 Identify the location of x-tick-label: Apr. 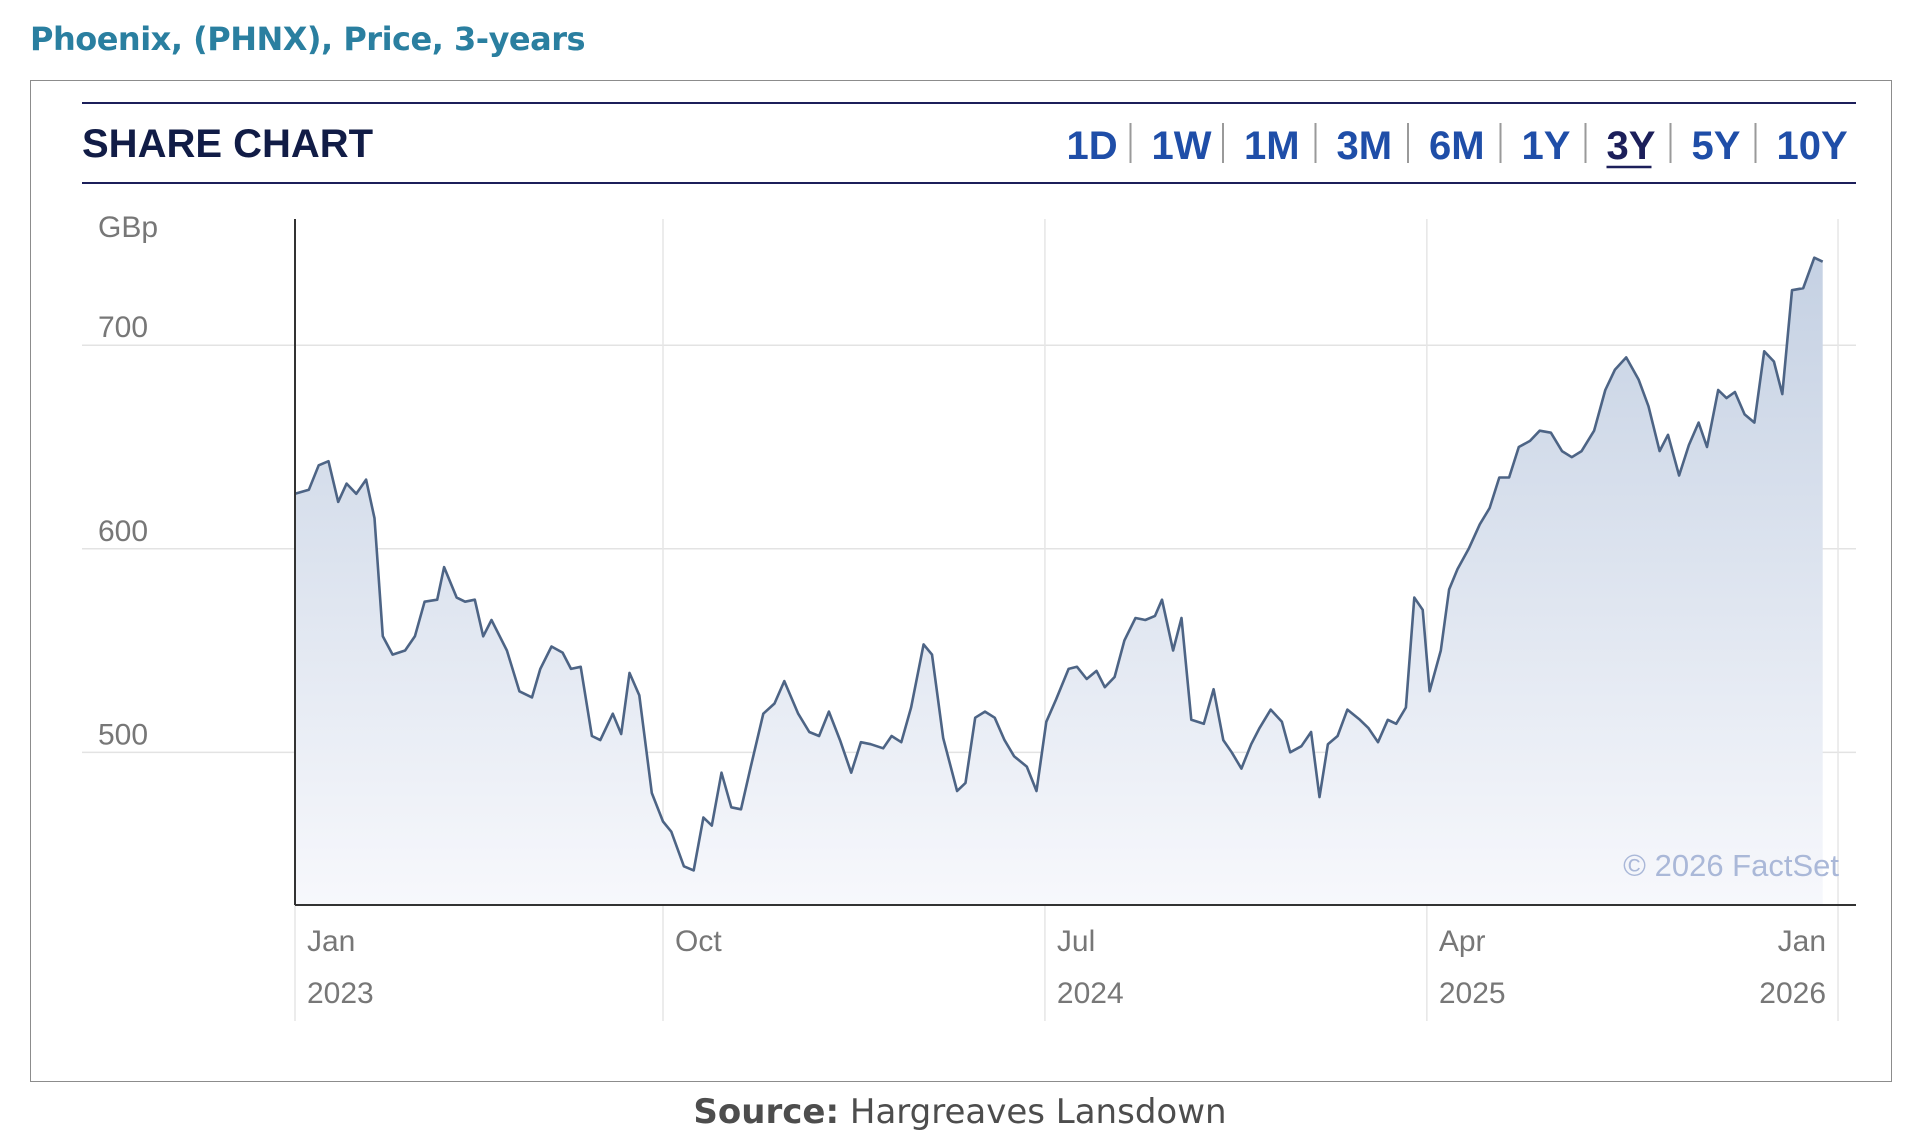
(1462, 941).